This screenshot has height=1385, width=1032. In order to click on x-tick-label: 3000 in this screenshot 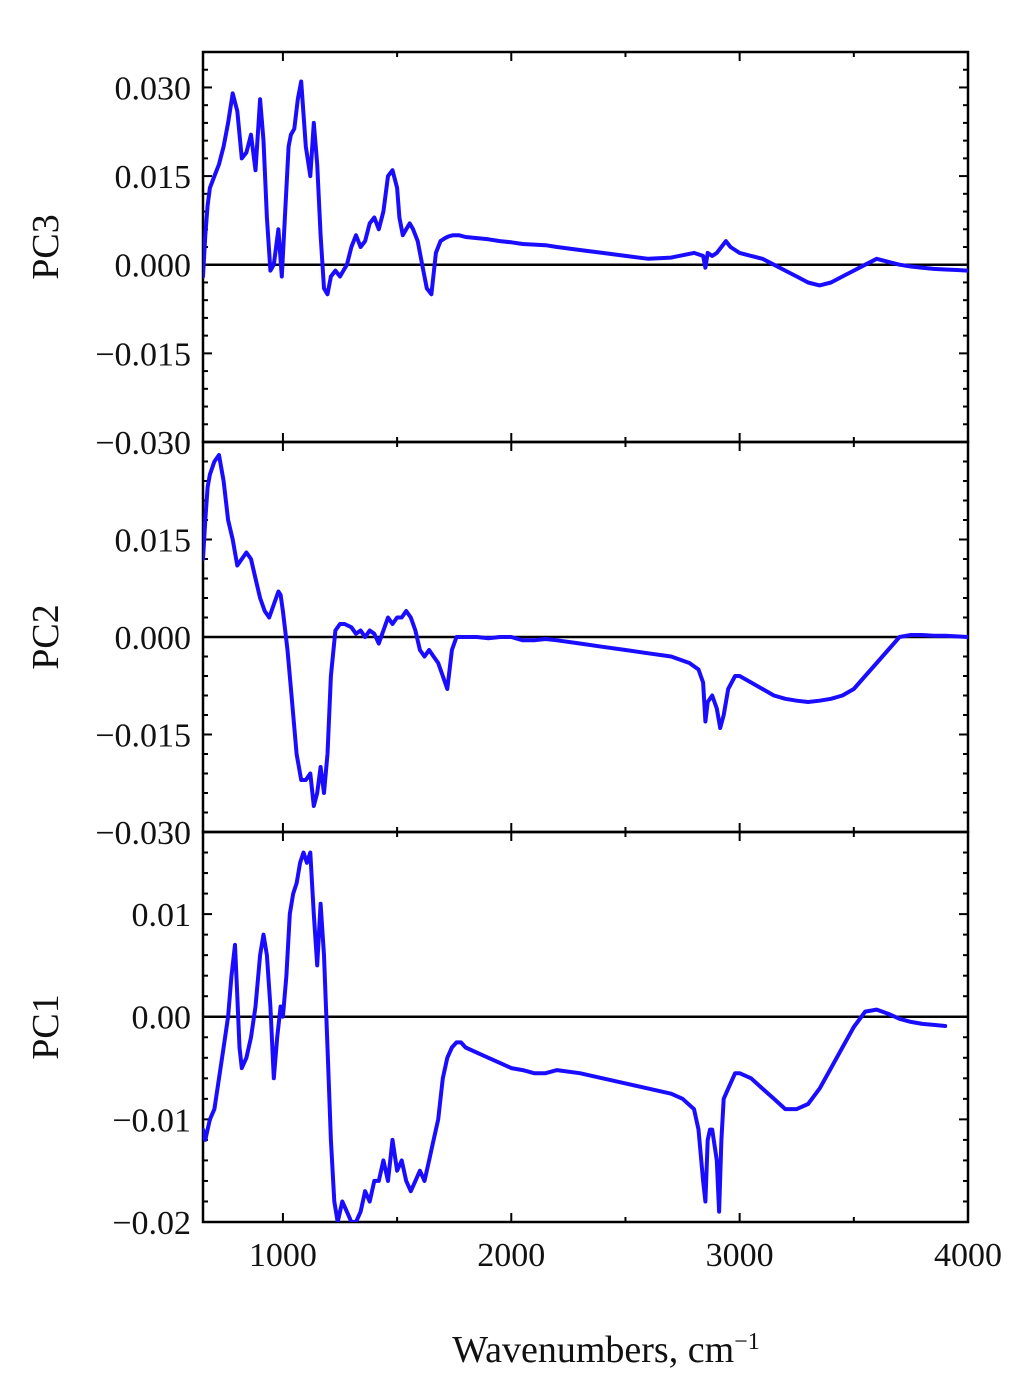, I will do `click(740, 1255)`.